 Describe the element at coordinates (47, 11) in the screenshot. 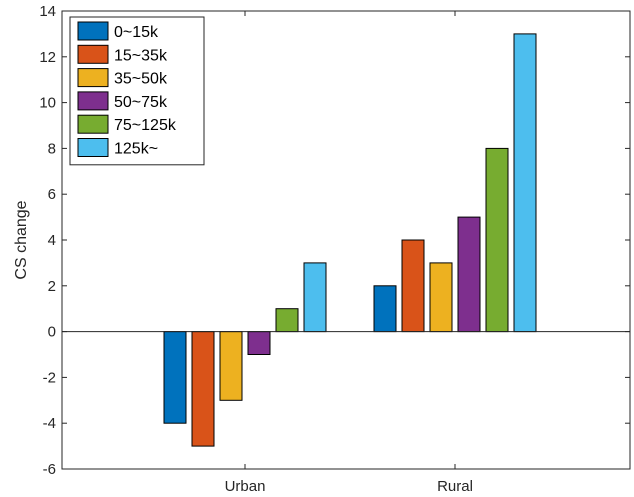

I see `y-tick-label: 14` at that location.